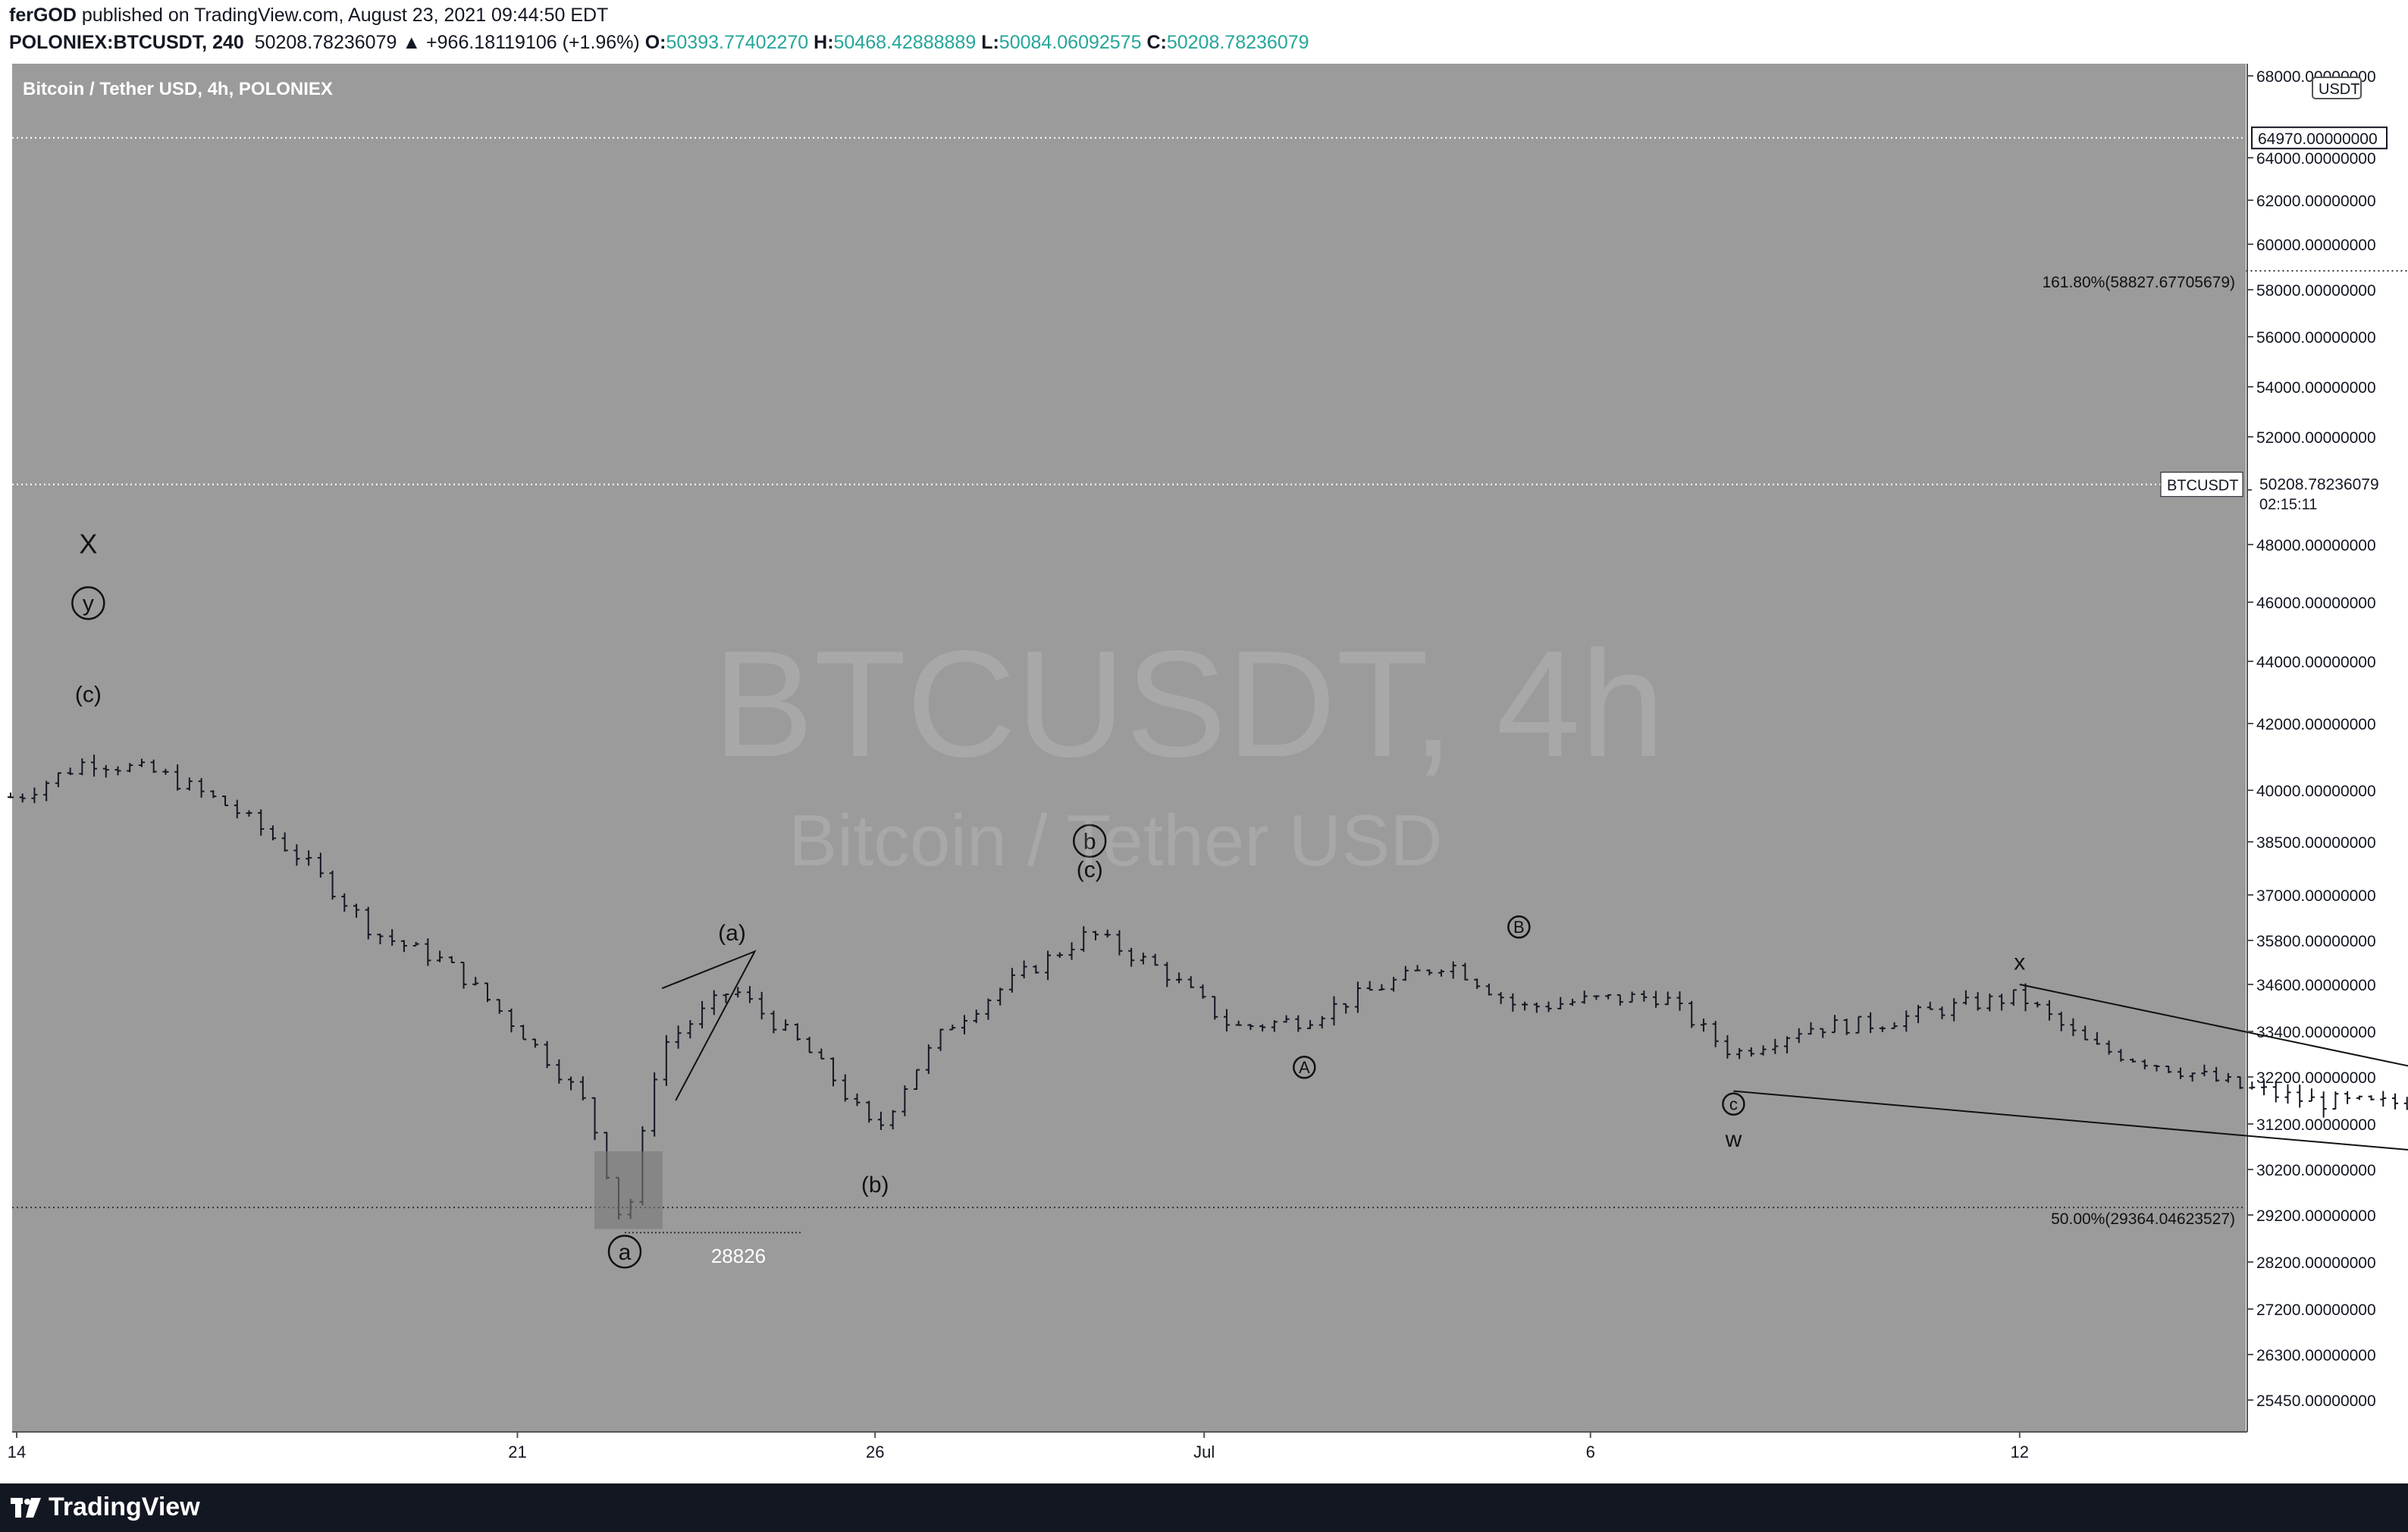 The image size is (2408, 1532). I want to click on x-tick-label-3: Jul, so click(1204, 1452).